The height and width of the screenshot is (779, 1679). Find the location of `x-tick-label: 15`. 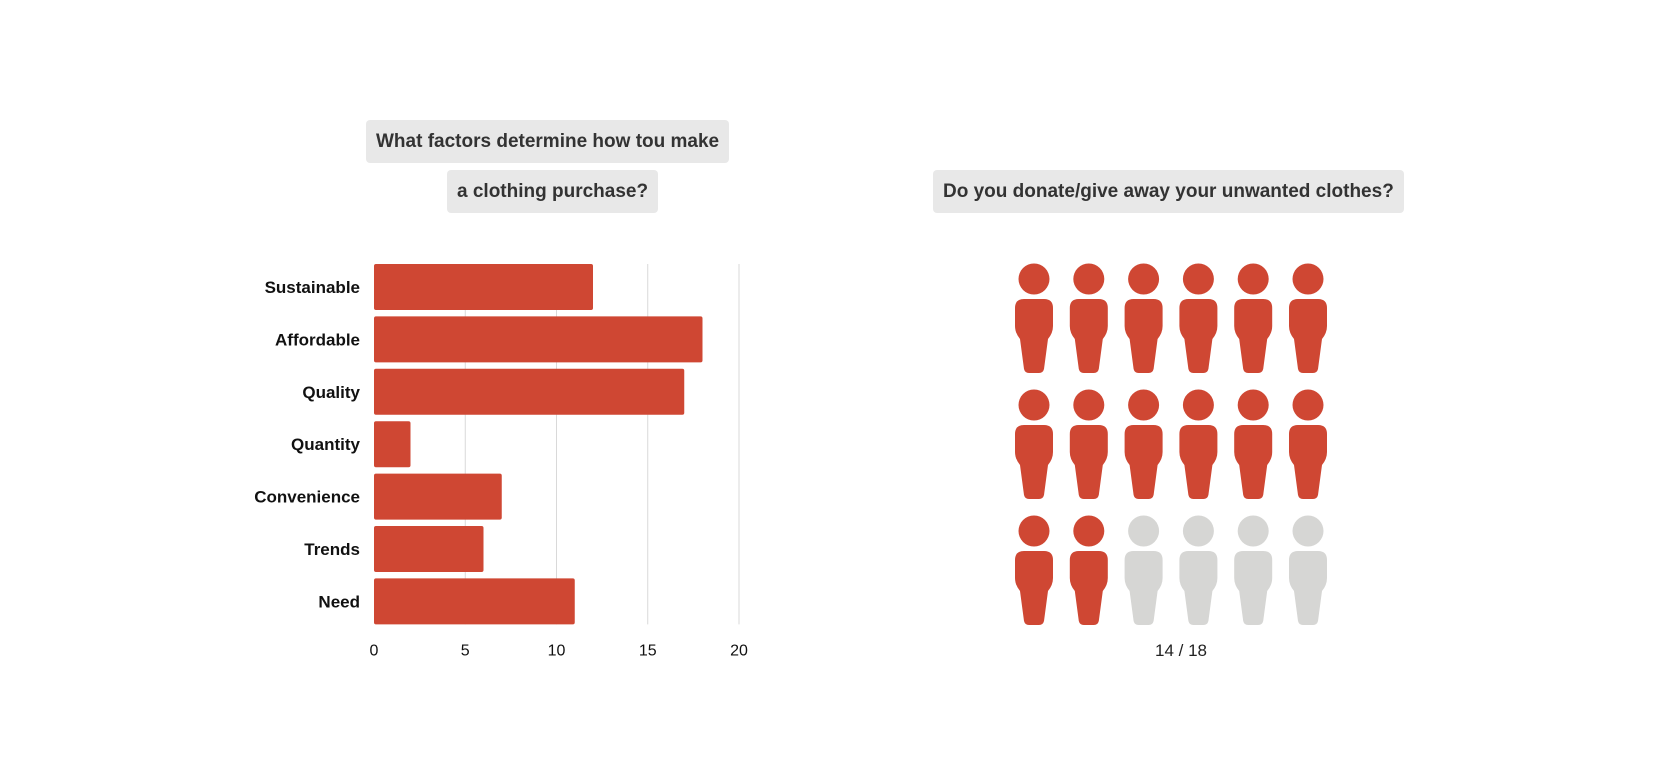

x-tick-label: 15 is located at coordinates (648, 650).